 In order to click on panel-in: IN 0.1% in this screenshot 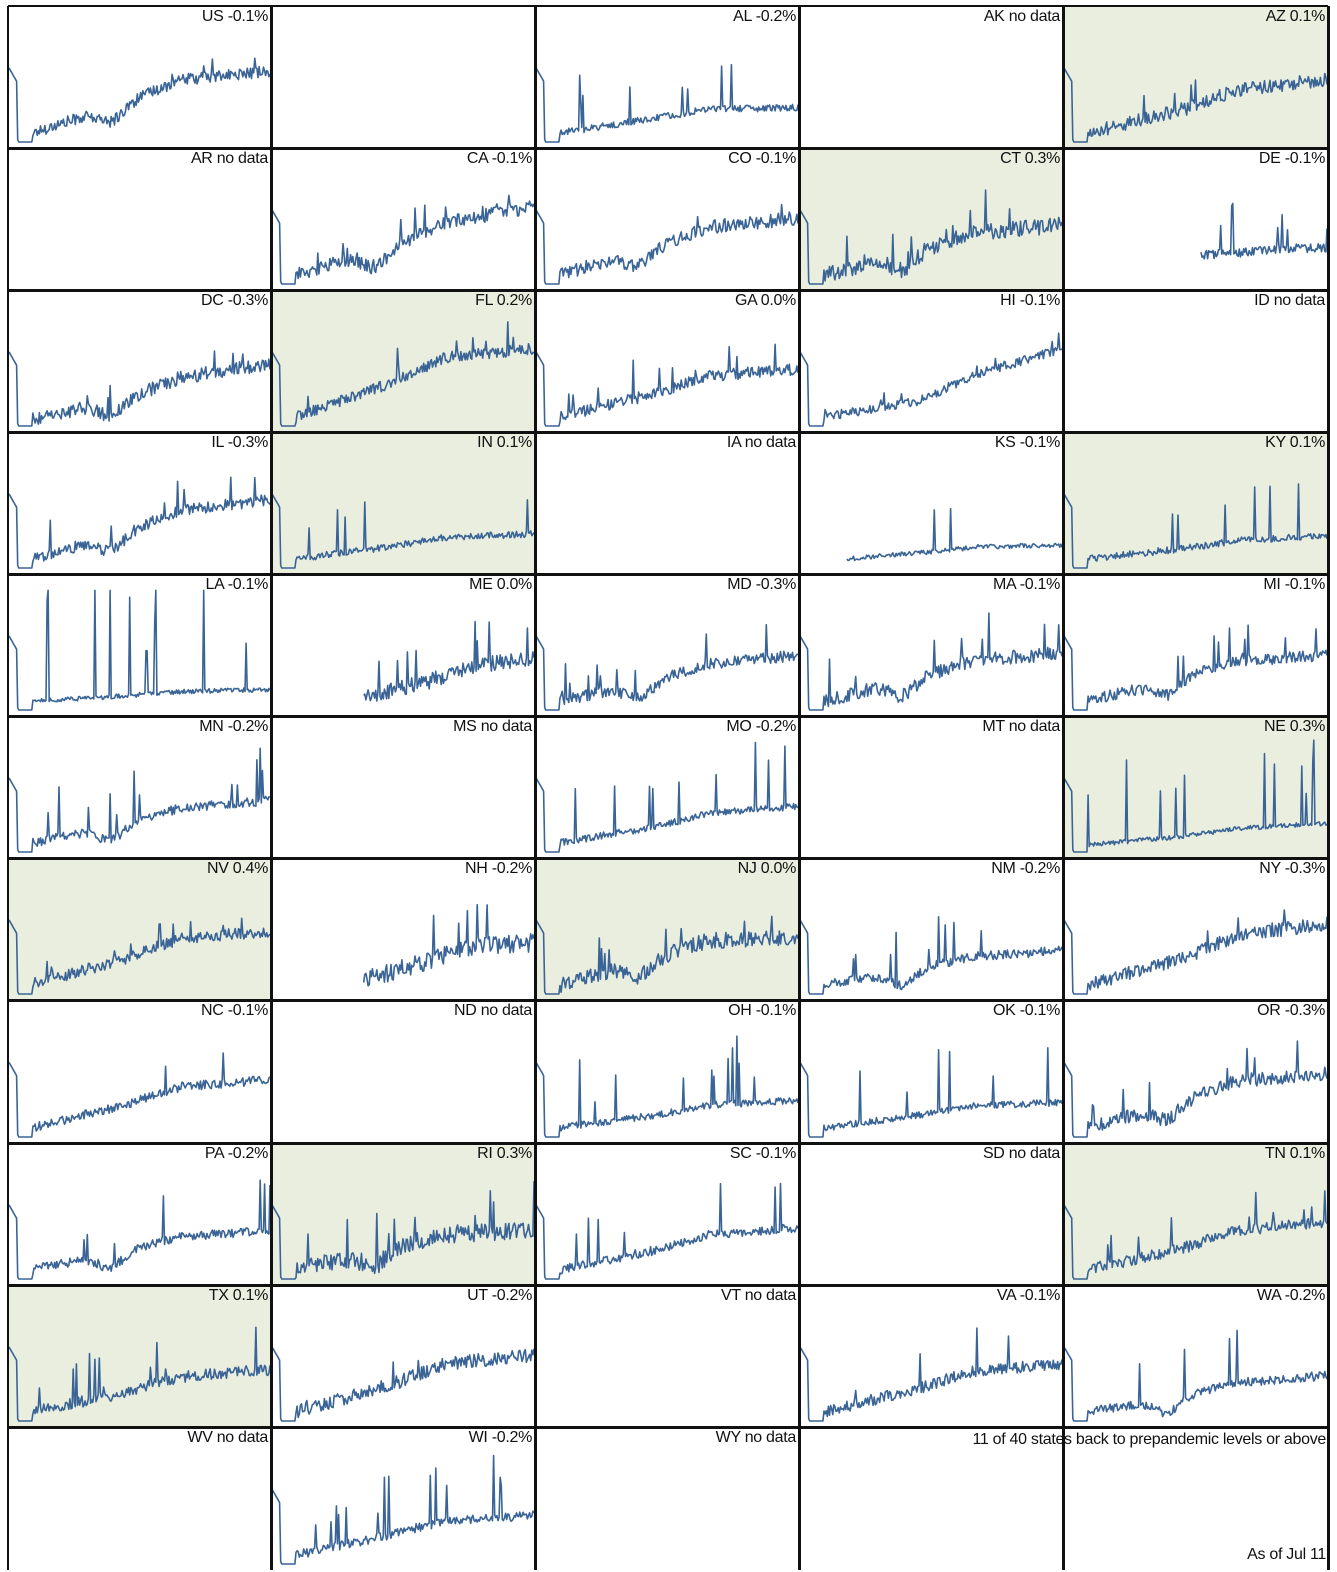, I will do `click(403, 503)`.